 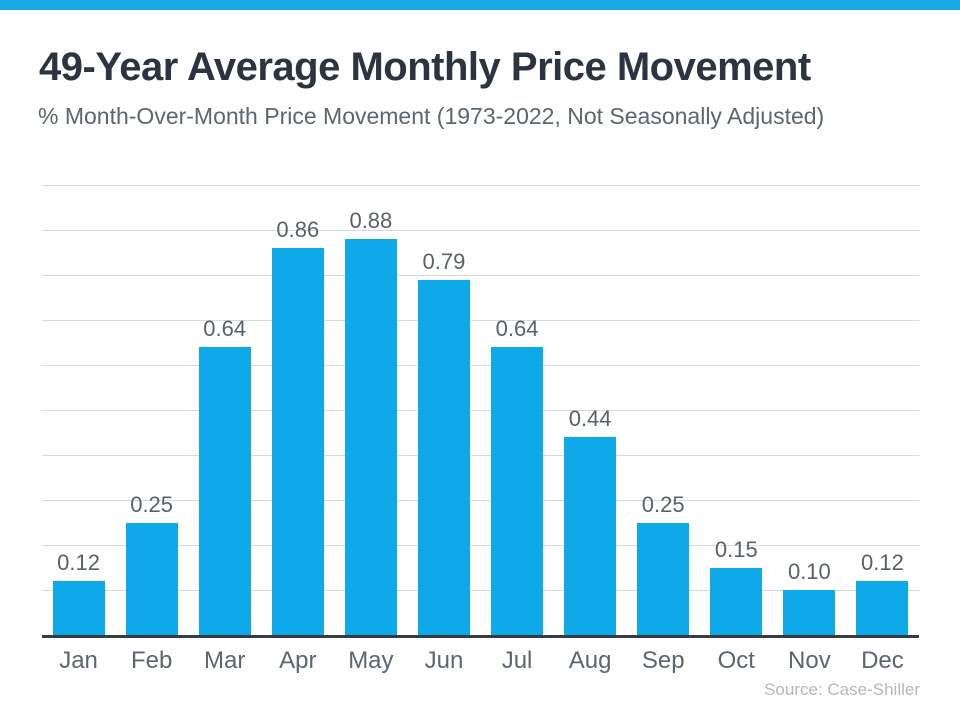 I want to click on x-axis-label-aug: Aug, so click(x=590, y=660).